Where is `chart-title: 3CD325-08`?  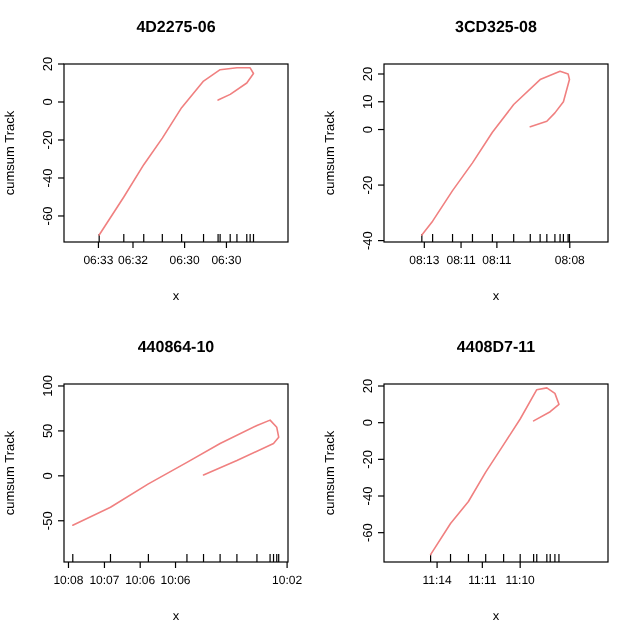 chart-title: 3CD325-08 is located at coordinates (497, 27).